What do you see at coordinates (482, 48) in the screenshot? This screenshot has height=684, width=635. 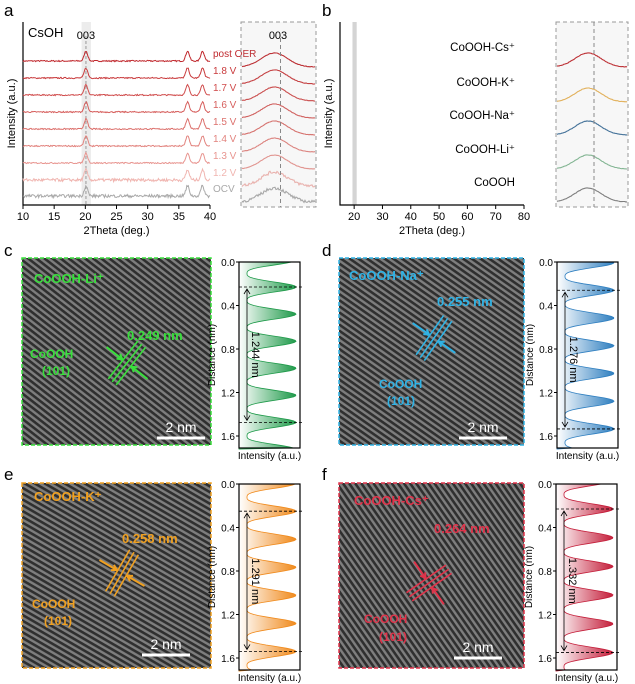 I see `series-label: CoOOH-Cs⁺` at bounding box center [482, 48].